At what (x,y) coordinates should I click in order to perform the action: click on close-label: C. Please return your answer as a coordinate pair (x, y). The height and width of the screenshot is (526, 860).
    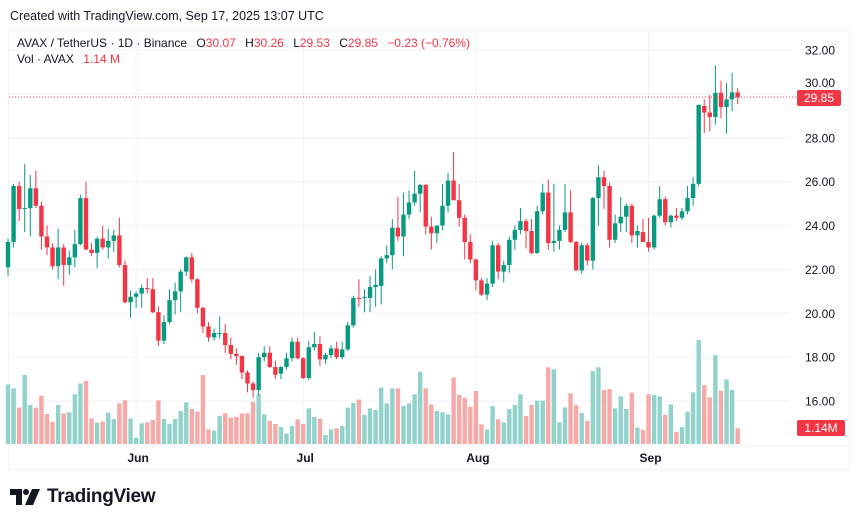
    Looking at the image, I should click on (343, 43).